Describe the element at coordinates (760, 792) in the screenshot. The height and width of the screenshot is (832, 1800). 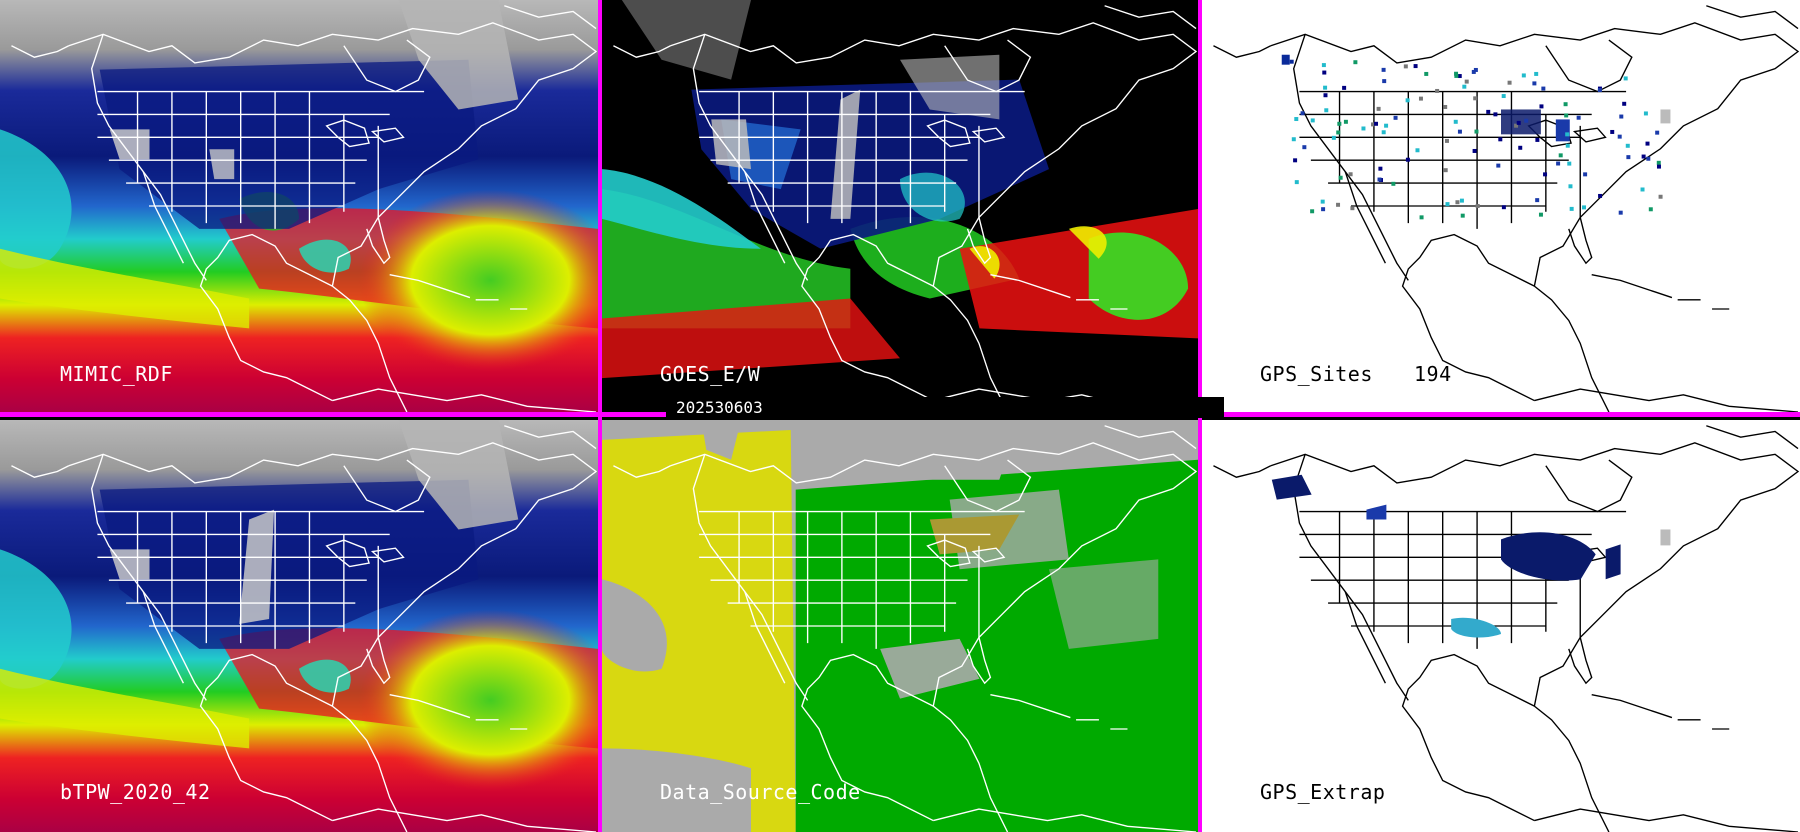
I see `panel-label: Data_Source_Code` at that location.